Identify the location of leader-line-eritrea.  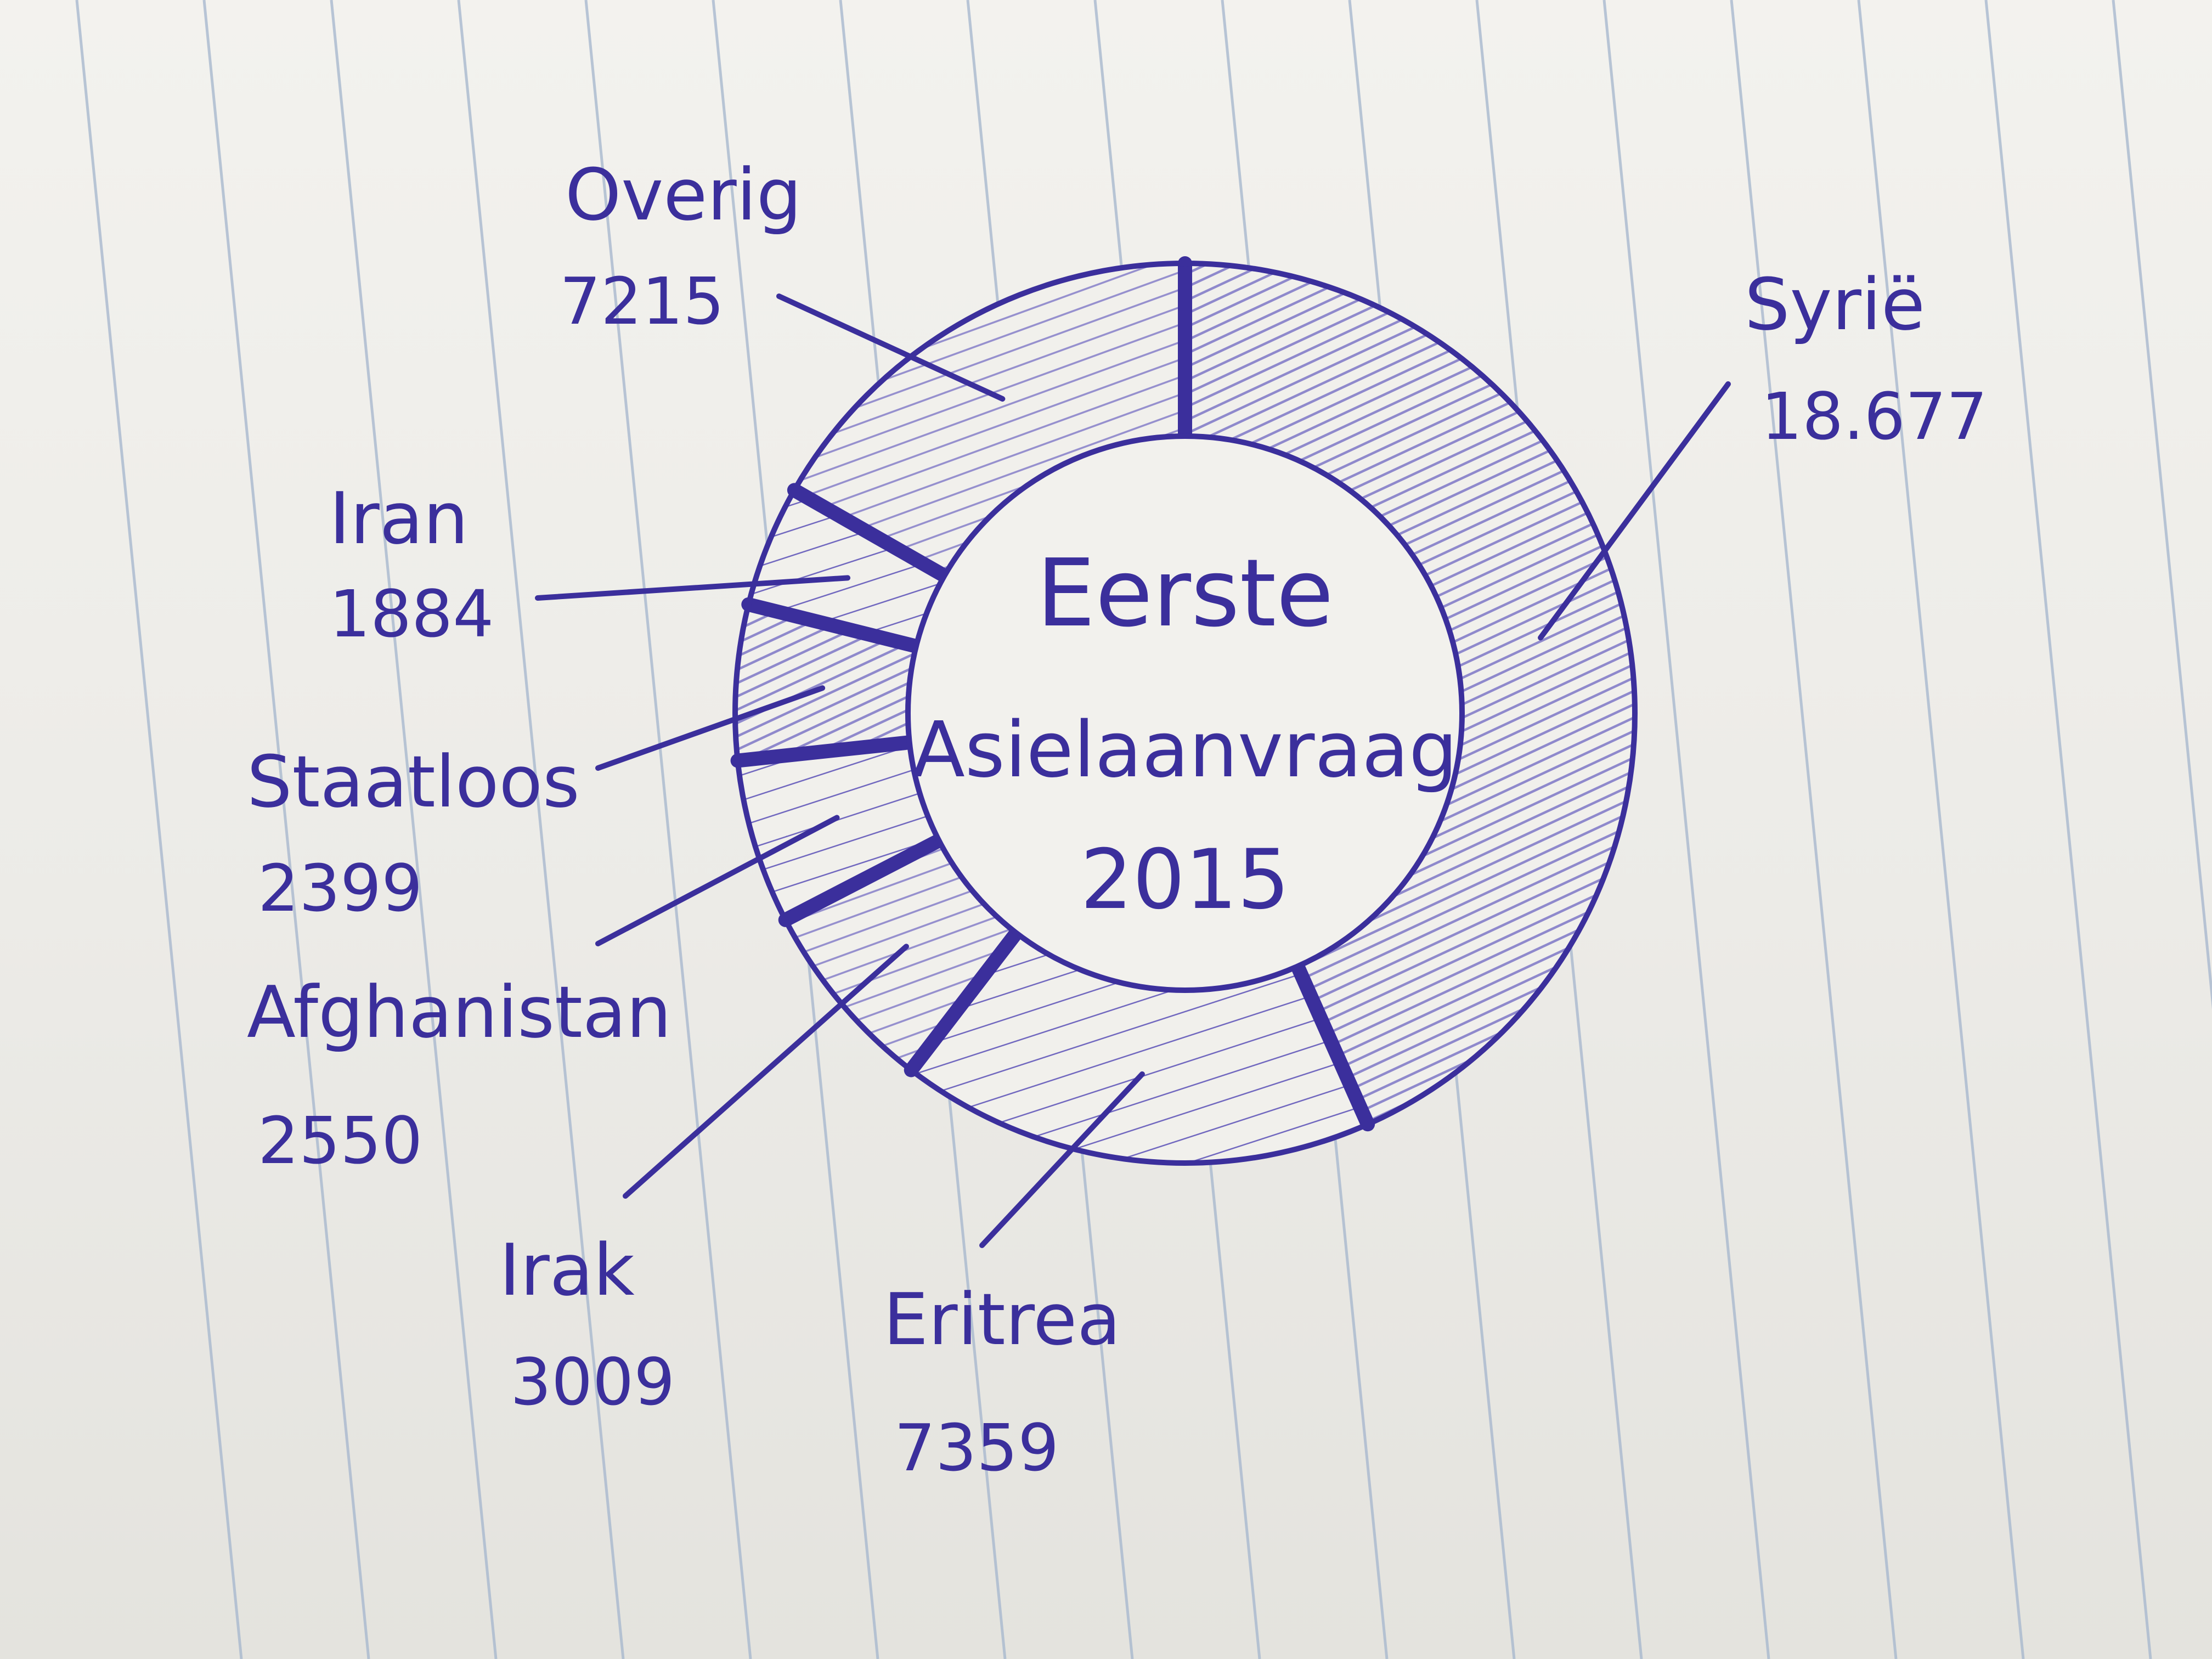
(1062, 1159).